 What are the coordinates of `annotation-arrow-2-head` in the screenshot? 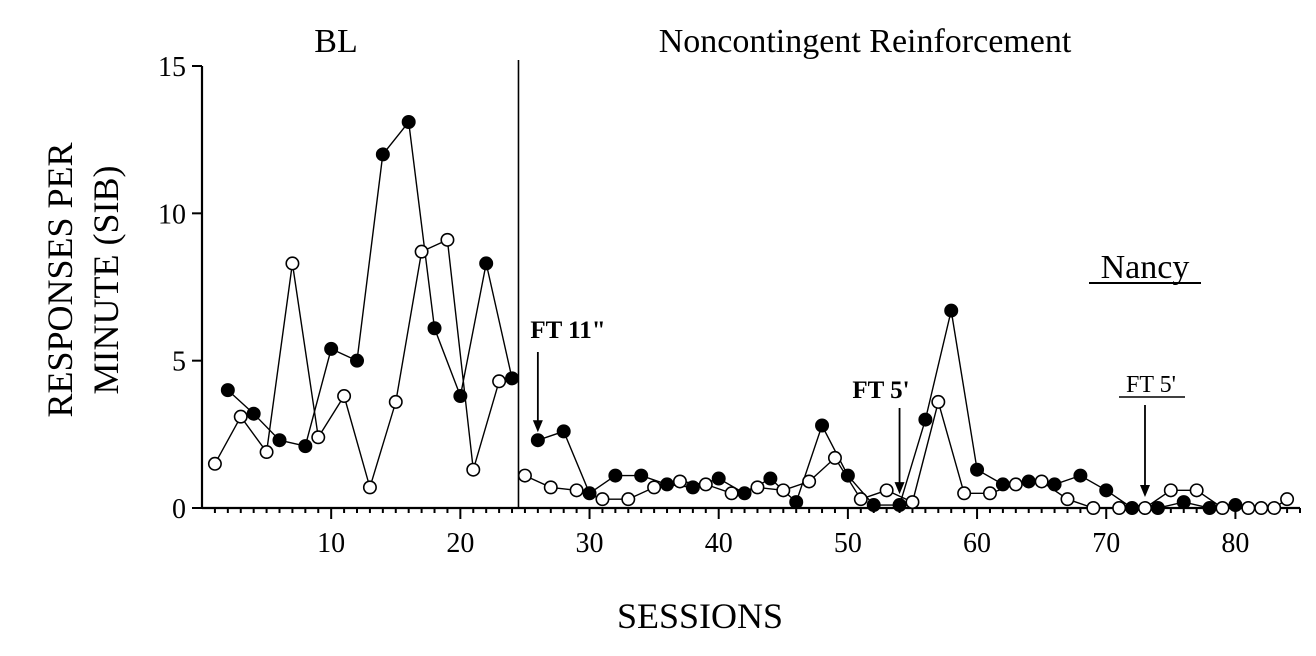 It's located at (899, 488).